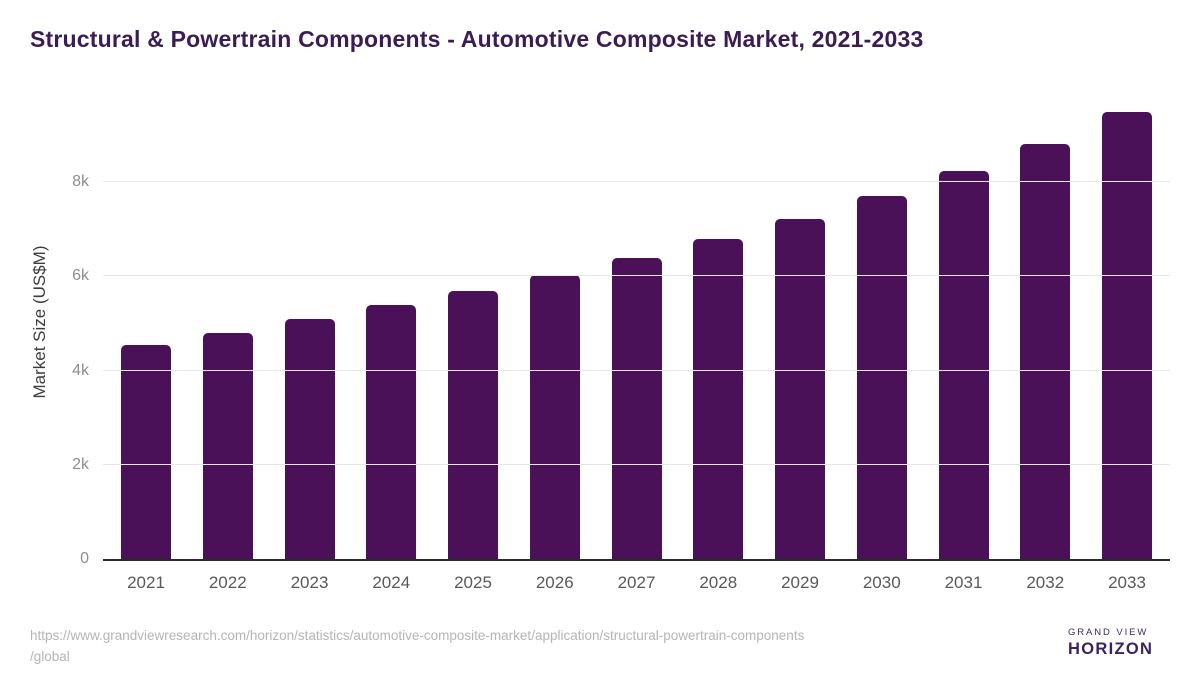 The image size is (1200, 675). I want to click on x-tick-label-2021: 2021, so click(146, 582).